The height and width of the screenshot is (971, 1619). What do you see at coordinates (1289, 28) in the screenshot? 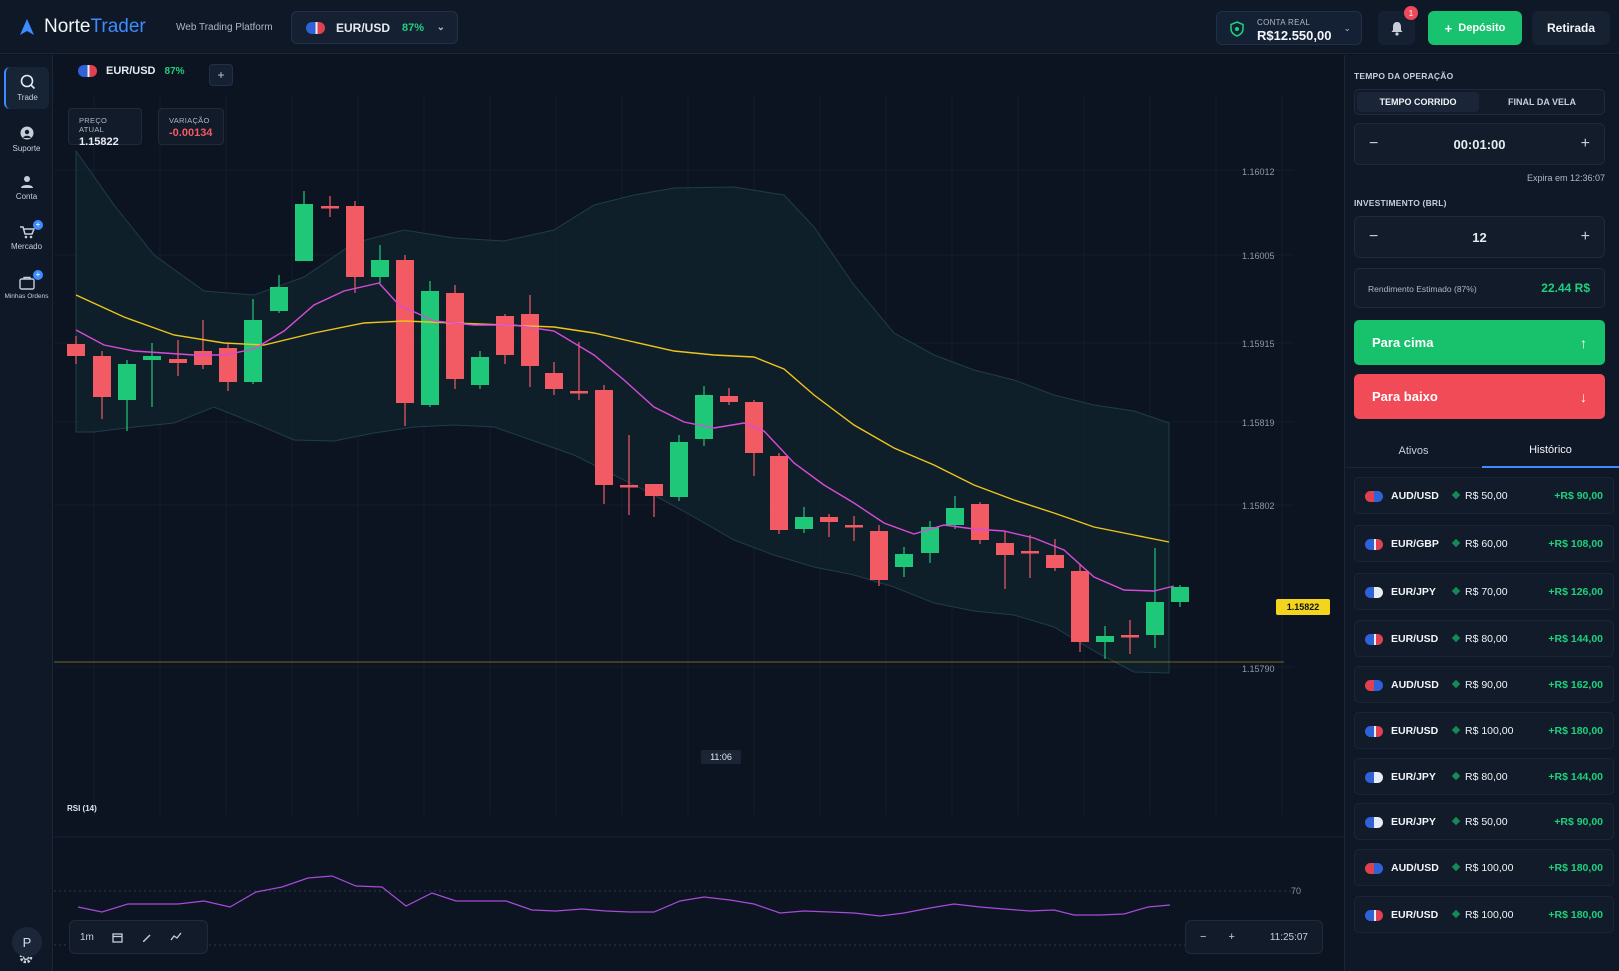
I see `account-selector: CONTA REAL R$12.550,00 ⌄` at bounding box center [1289, 28].